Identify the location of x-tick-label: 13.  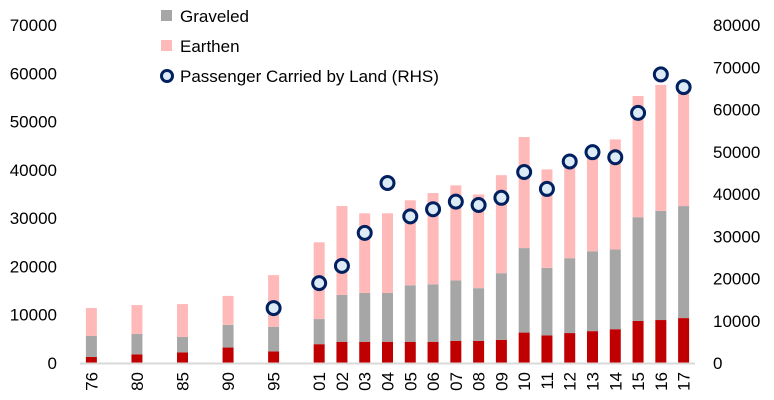
(593, 381).